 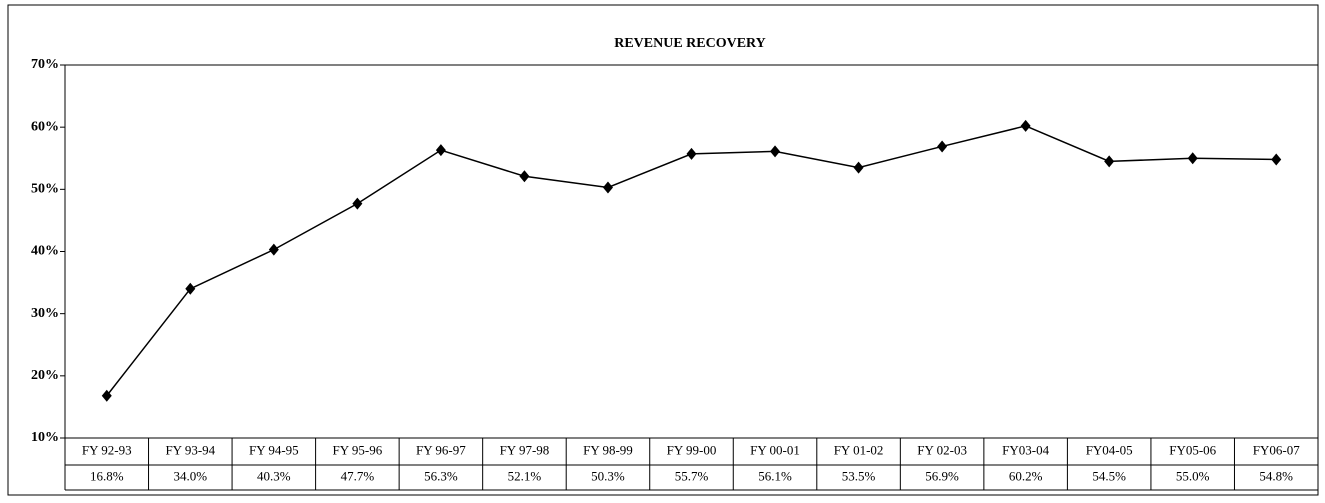 What do you see at coordinates (45, 126) in the screenshot?
I see `y-tick-label: 60%` at bounding box center [45, 126].